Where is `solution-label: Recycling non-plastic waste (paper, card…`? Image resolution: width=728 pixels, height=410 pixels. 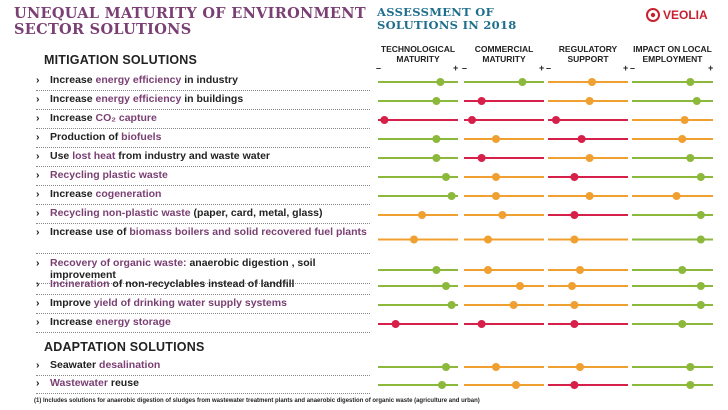 solution-label: Recycling non-plastic waste (paper, card… is located at coordinates (186, 213).